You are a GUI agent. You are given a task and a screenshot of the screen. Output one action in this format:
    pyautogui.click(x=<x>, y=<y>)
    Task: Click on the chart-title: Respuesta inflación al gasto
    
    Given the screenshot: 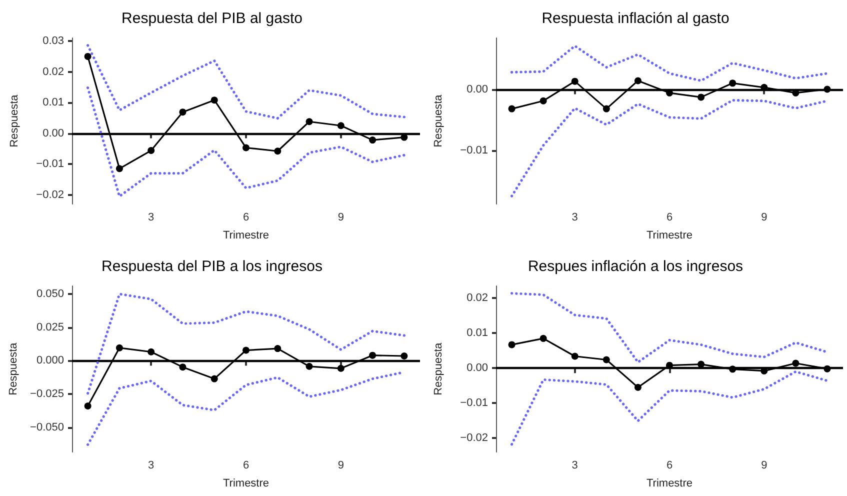 What is the action you would take?
    pyautogui.click(x=636, y=18)
    